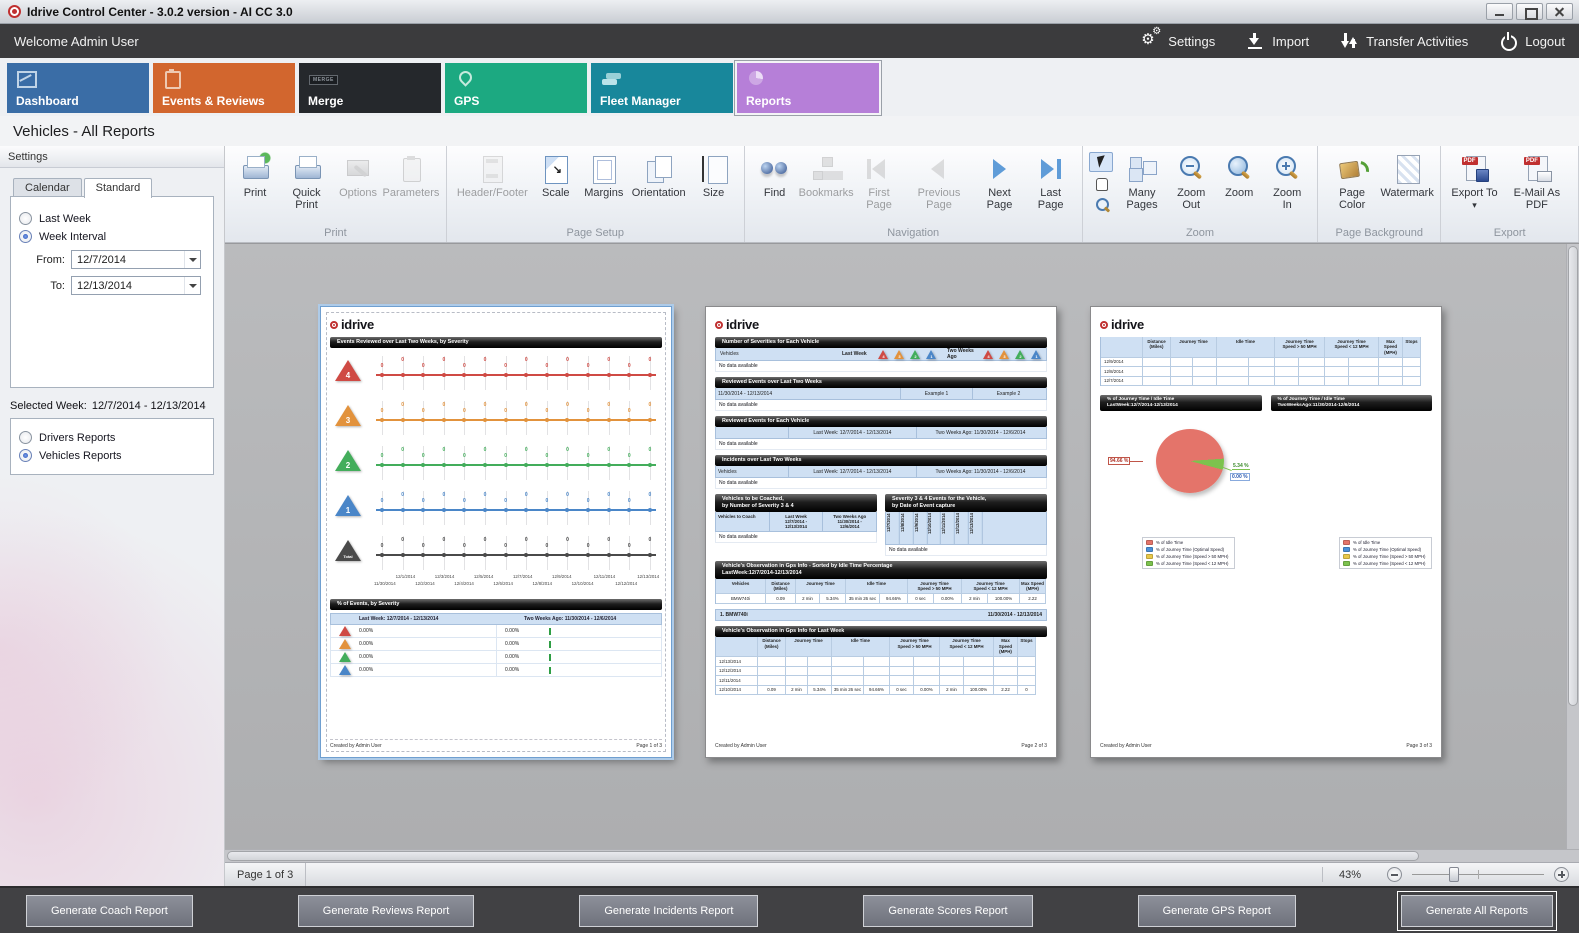 This screenshot has width=1579, height=933. Describe the element at coordinates (1403, 41) in the screenshot. I see `topbar-action-button: Transfer Activities` at that location.